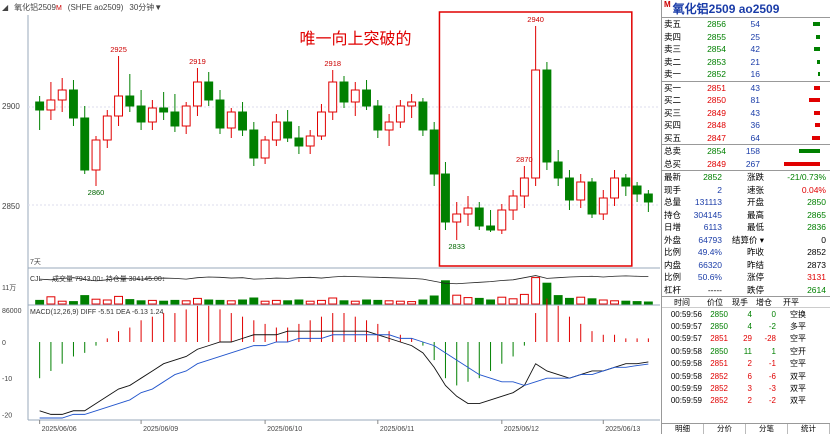 The image size is (830, 436). What do you see at coordinates (108, 278) in the screenshot?
I see `volume-legend-values: 成交量 7943.00↑ 持仓量 304145.00↓` at bounding box center [108, 278].